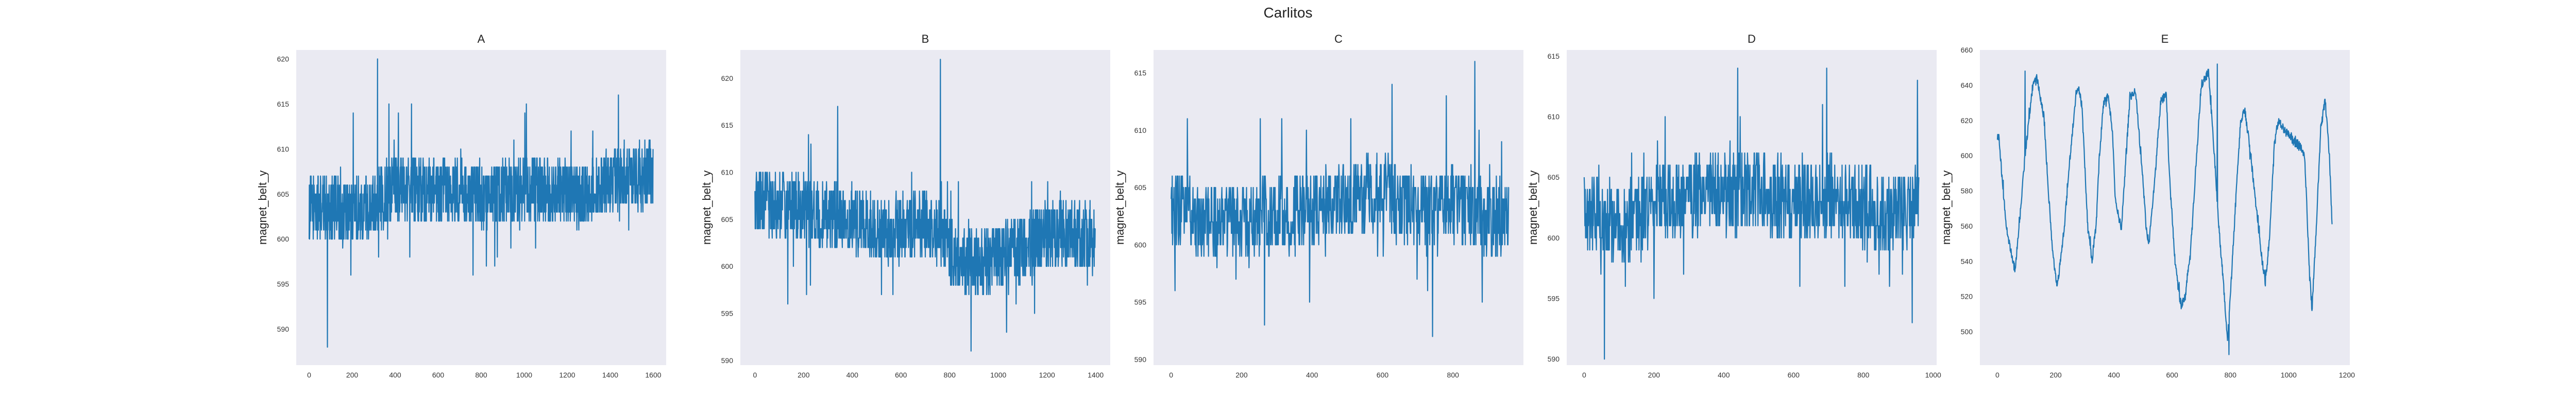 The height and width of the screenshot is (412, 2576). I want to click on y-tick-label: 540, so click(1967, 261).